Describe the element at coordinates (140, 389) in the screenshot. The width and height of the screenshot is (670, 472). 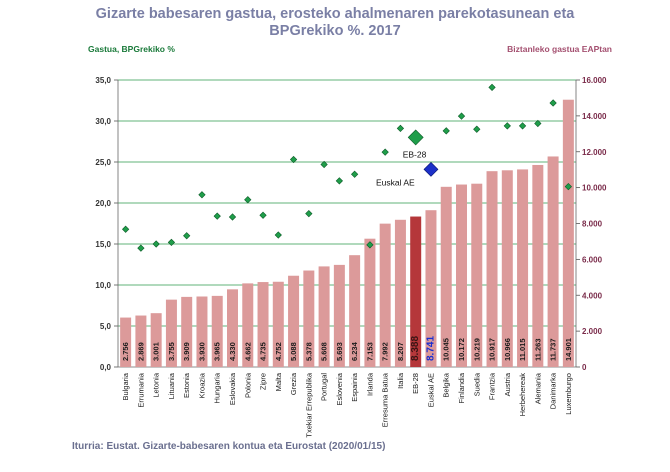
I see `category-label: Errumania` at that location.